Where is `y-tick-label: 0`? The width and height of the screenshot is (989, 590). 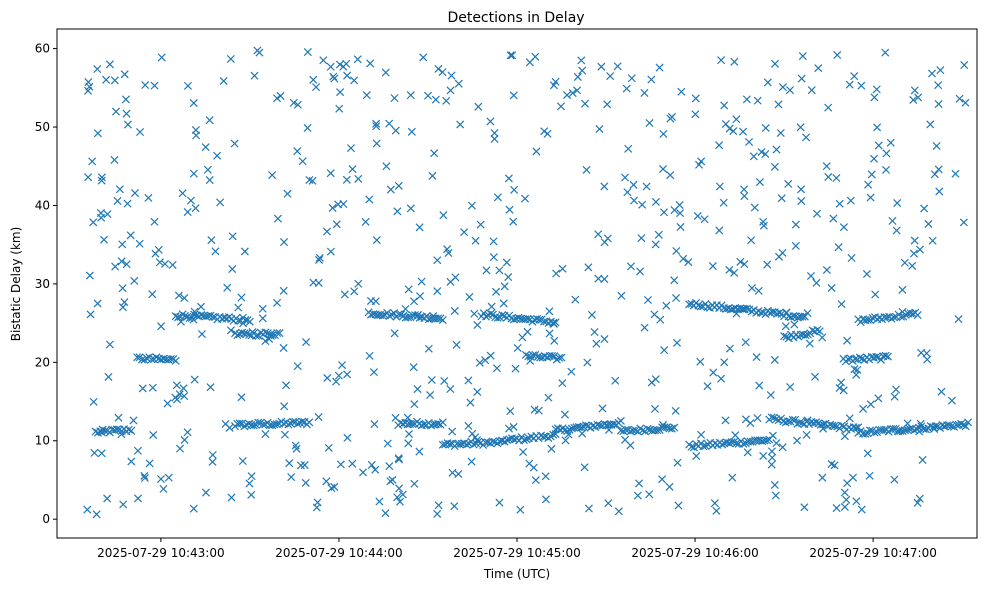
y-tick-label: 0 is located at coordinates (46, 519).